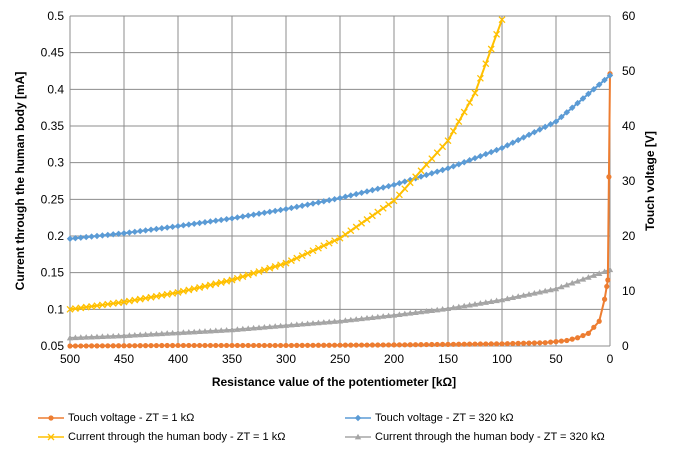 The height and width of the screenshot is (450, 673). Describe the element at coordinates (55, 309) in the screenshot. I see `y-left-tick-label: 0.1` at that location.